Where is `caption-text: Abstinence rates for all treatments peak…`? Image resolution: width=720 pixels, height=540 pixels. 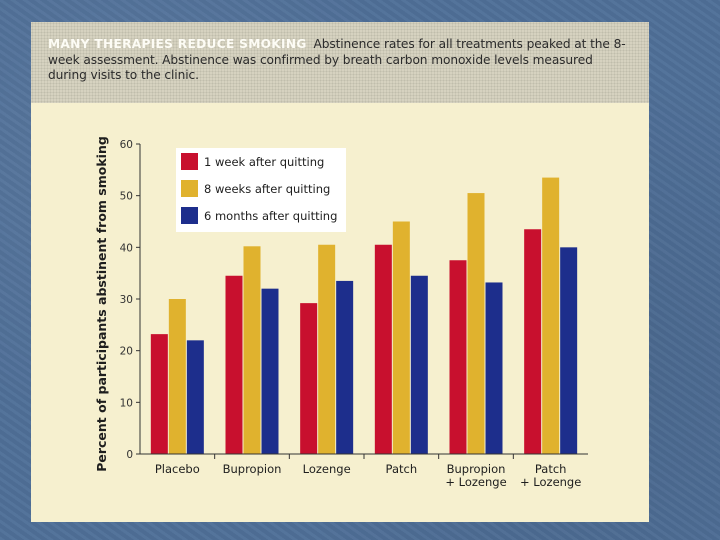 caption-text: Abstinence rates for all treatments peak… is located at coordinates (337, 60).